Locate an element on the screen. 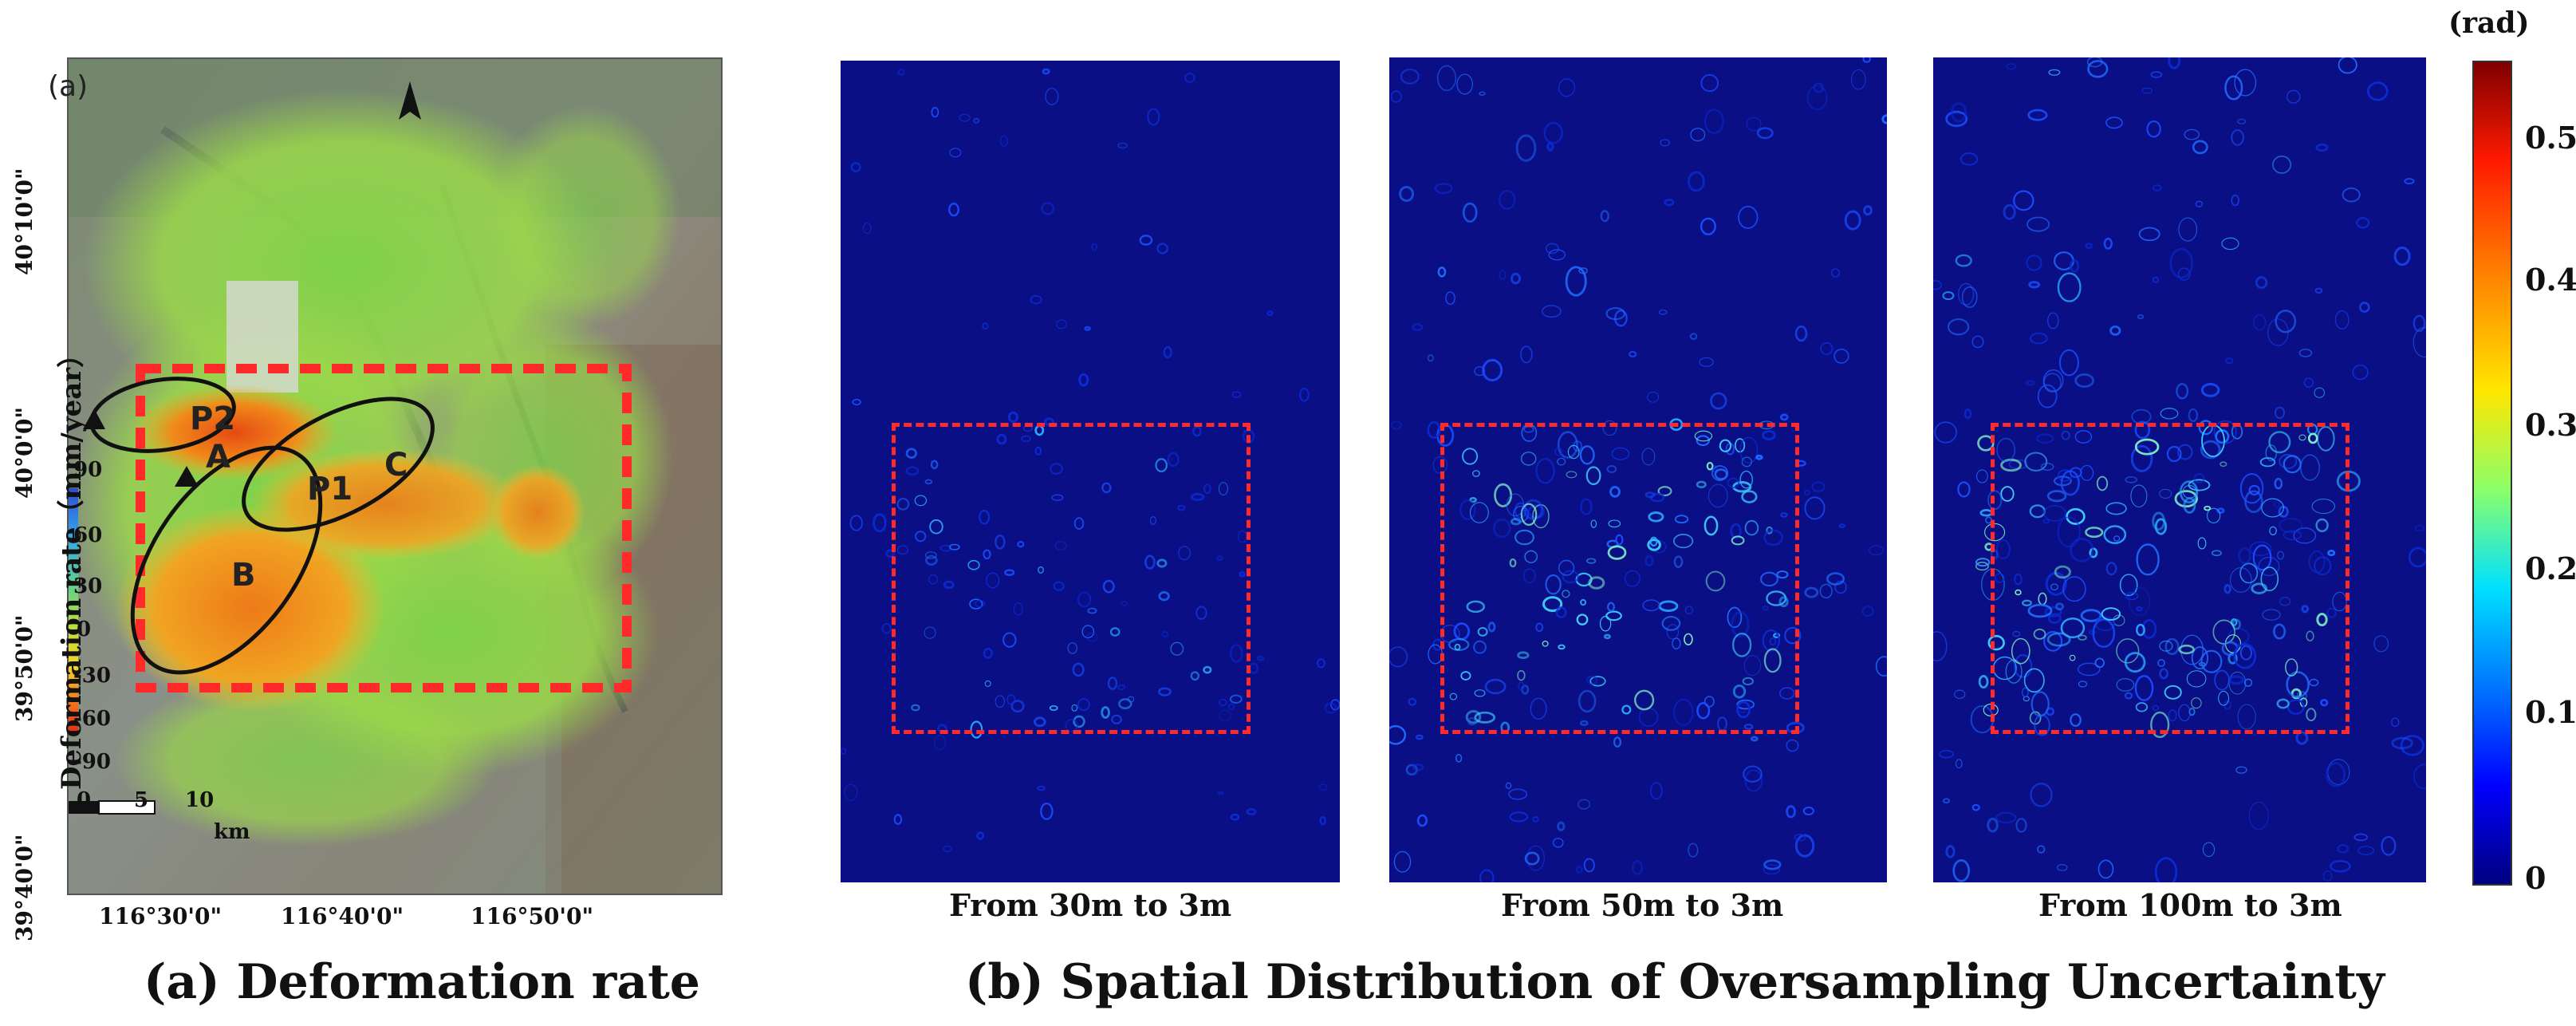  region-label-b: B is located at coordinates (243, 575).